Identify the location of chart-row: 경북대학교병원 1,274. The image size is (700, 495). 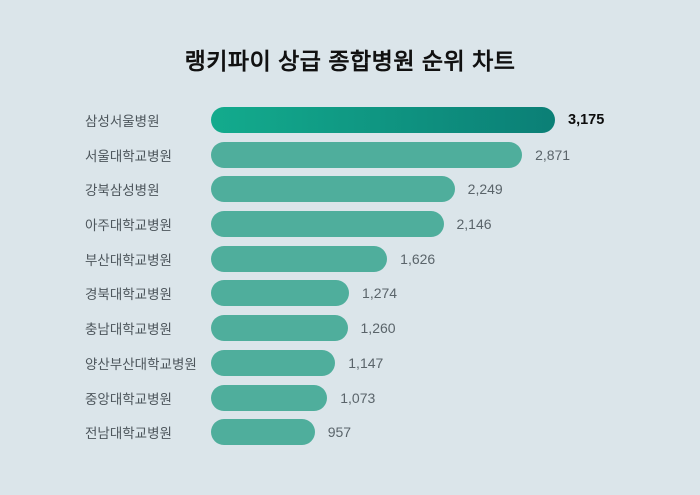
(392, 293).